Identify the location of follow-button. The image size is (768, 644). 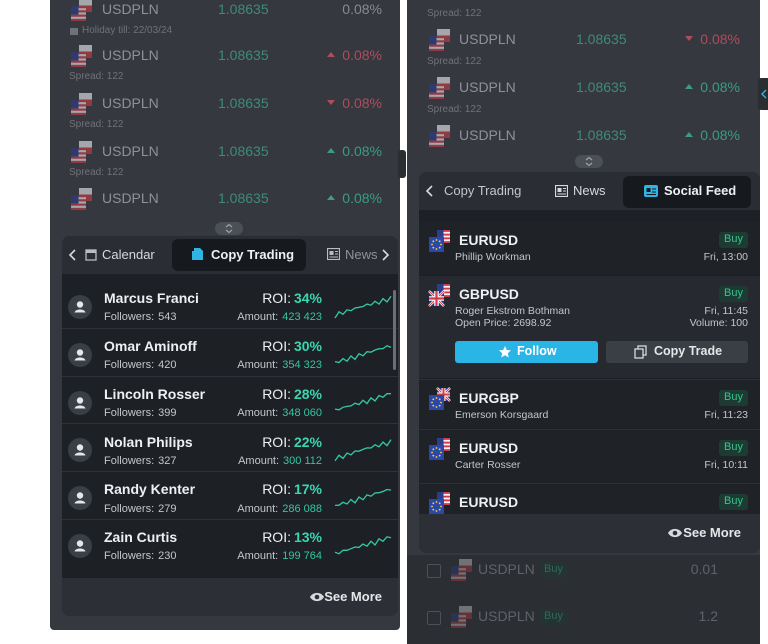
(526, 352).